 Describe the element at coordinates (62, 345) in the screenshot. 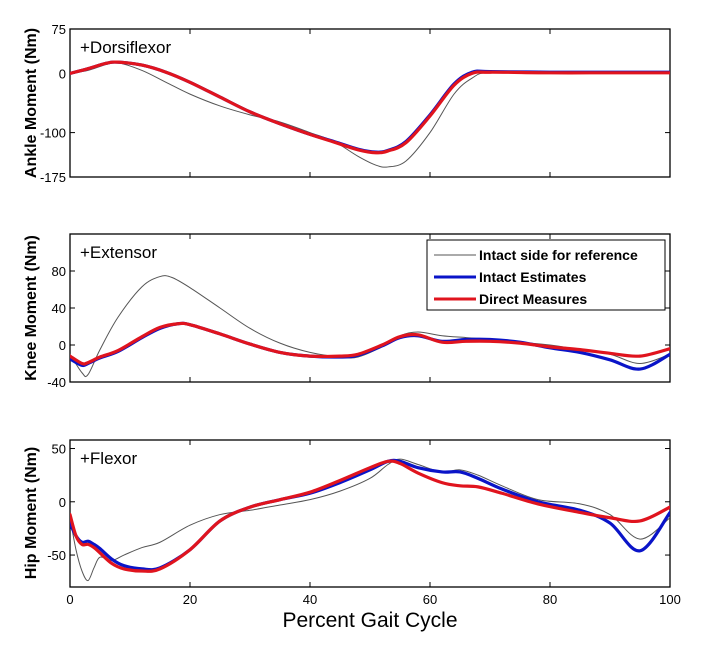

I see `knee-ytick-label: 0` at that location.